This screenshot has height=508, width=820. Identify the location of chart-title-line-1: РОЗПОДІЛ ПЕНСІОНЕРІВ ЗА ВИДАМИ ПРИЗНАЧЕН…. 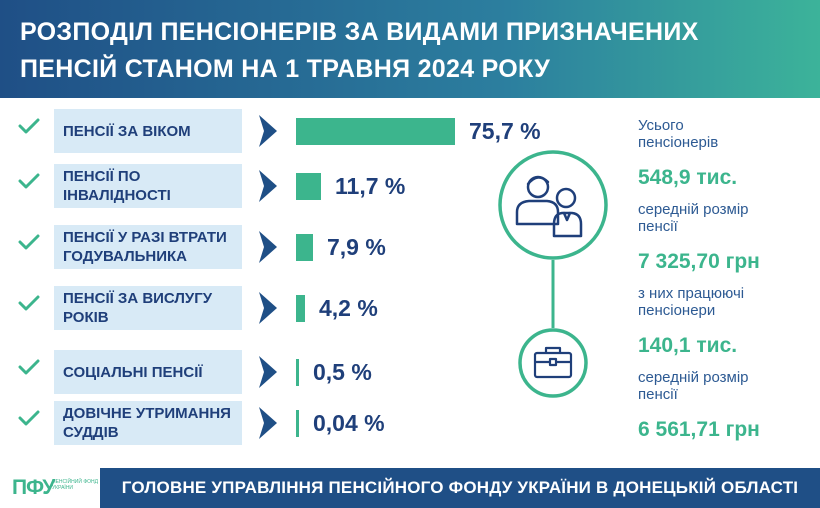
(359, 32).